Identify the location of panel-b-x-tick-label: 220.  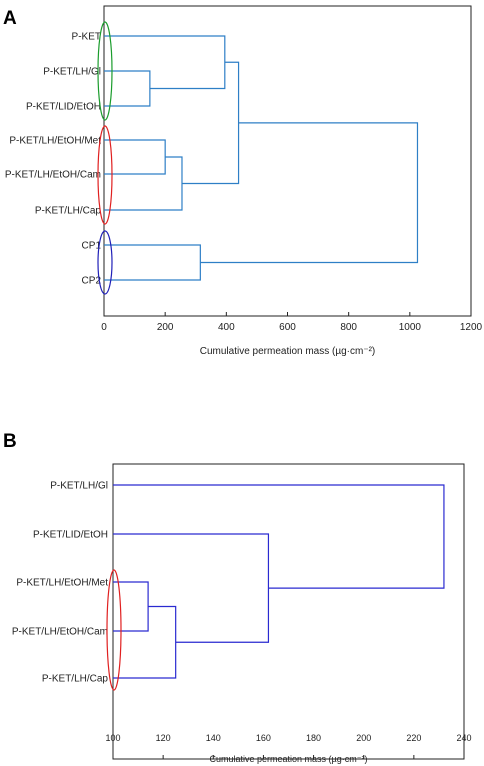
(413, 738).